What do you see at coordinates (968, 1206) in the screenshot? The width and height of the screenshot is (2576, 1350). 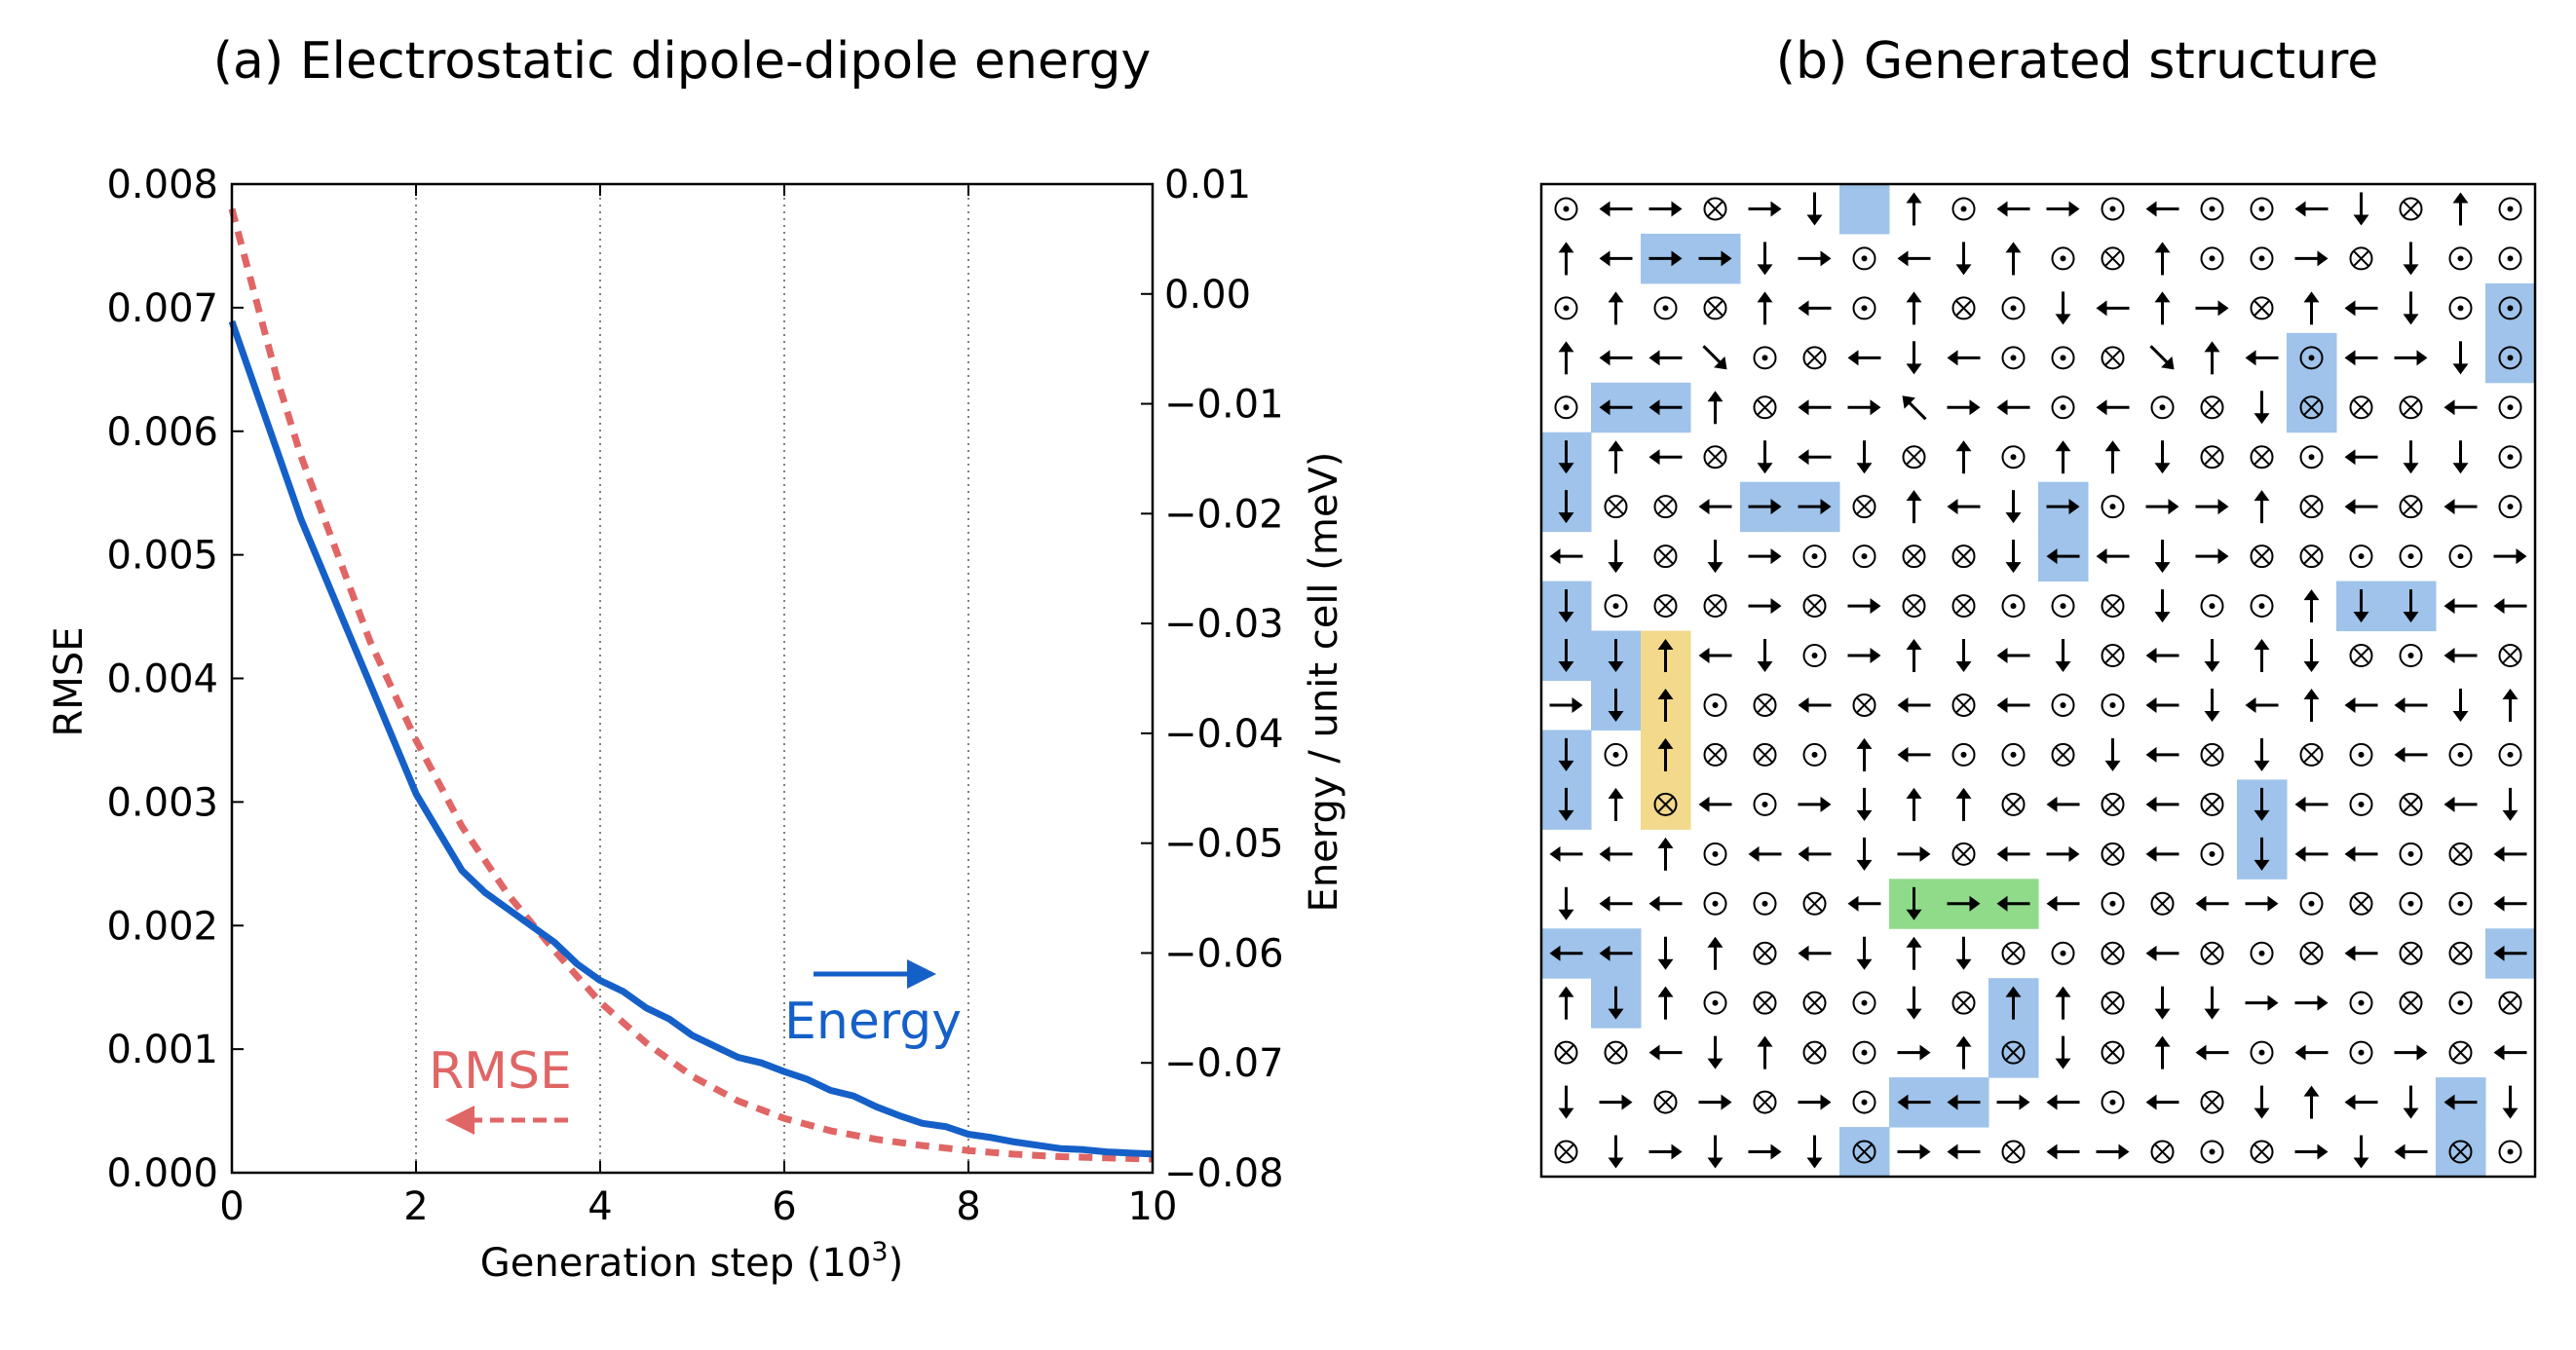 I see `x-tick-label: 8` at bounding box center [968, 1206].